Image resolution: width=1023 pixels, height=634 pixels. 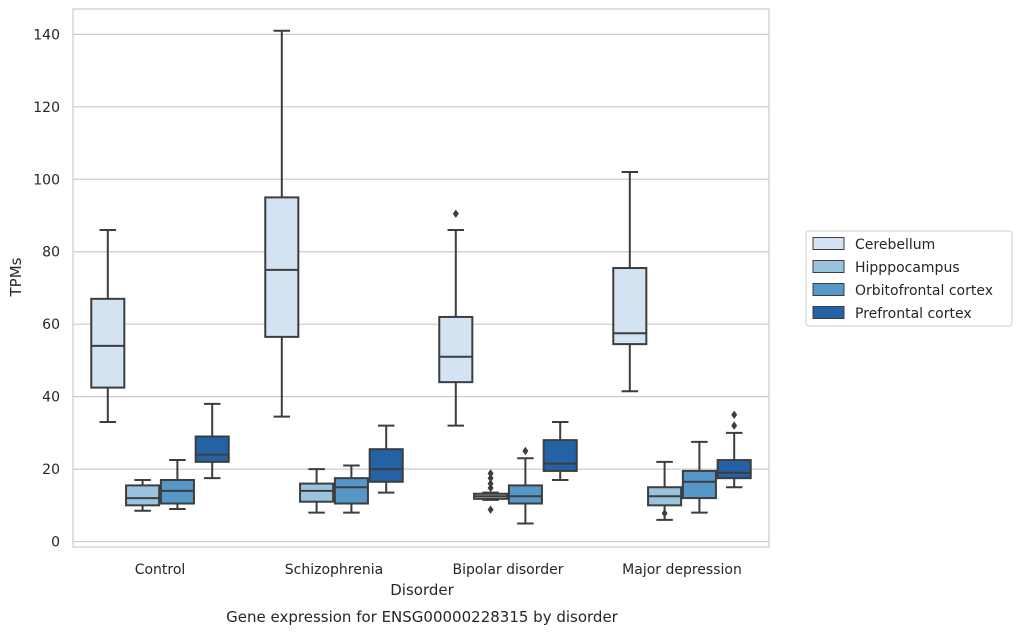 I want to click on y-tick-label: 20, so click(x=51, y=470).